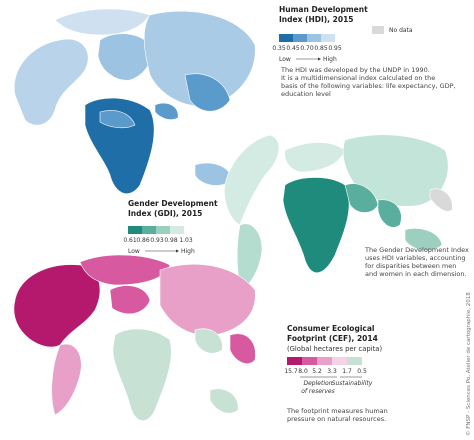 Image resolution: width=474 pixels, height=440 pixels. I want to click on gdi-title: Index (GDI), 2015, so click(165, 213).